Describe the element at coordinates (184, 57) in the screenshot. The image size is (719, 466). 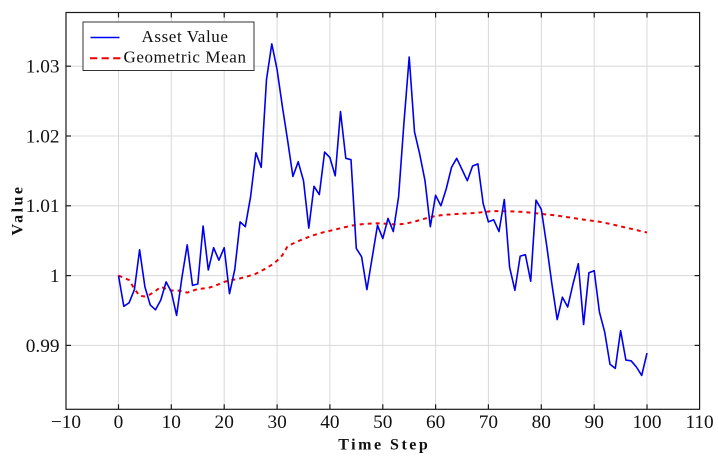
I see `svg-text: Geometric Mean` at that location.